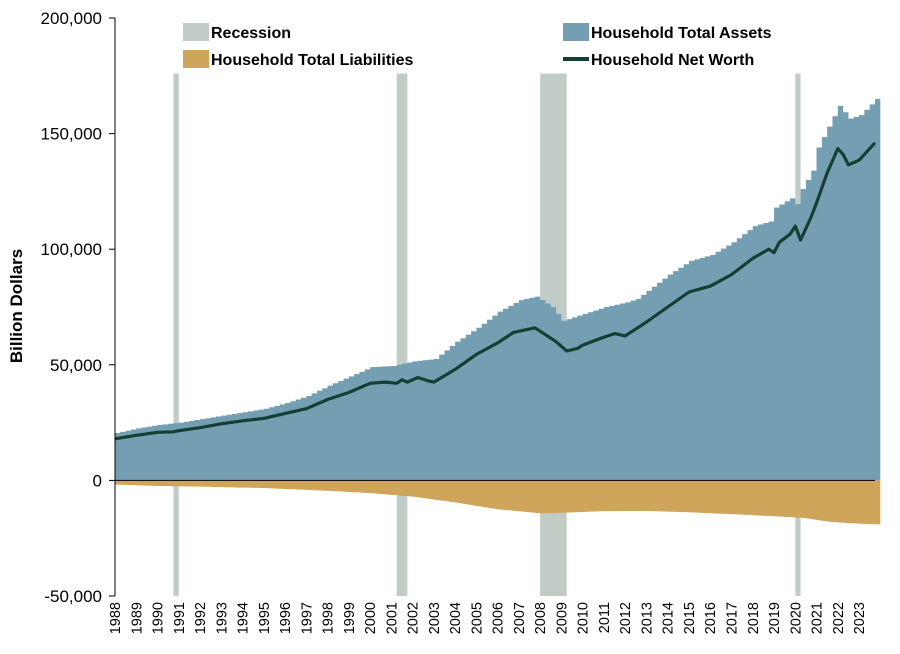 This screenshot has height=654, width=900. Describe the element at coordinates (159, 618) in the screenshot. I see `x-tick-label: 1990` at that location.